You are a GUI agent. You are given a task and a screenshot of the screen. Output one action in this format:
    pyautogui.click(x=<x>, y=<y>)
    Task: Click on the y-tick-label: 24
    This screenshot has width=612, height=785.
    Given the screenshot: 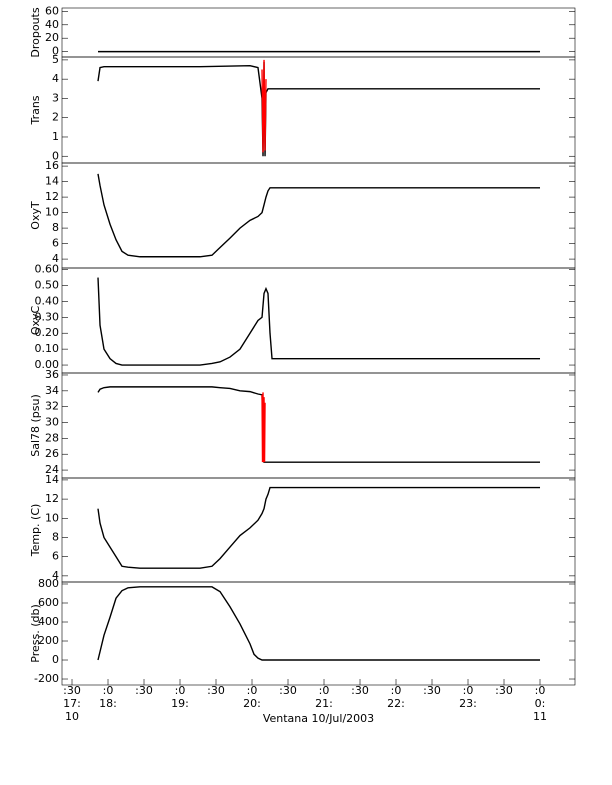 What is the action you would take?
    pyautogui.click(x=52, y=469)
    